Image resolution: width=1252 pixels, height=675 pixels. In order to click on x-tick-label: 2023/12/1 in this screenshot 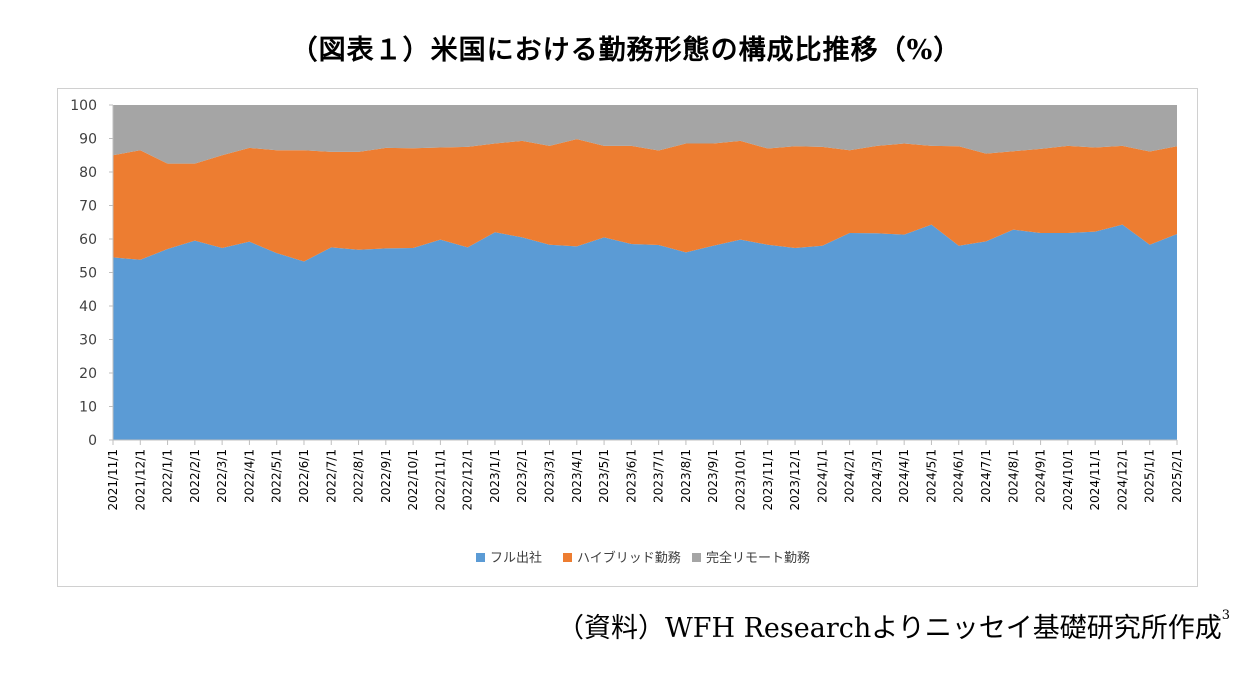, I will do `click(795, 480)`.